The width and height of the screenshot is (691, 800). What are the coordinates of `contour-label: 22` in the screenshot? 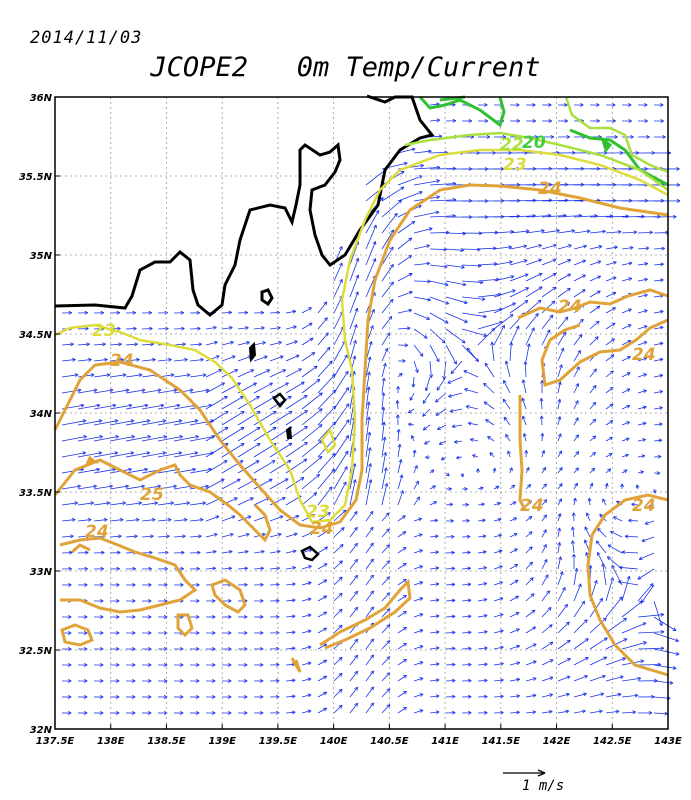 It's located at (512, 145).